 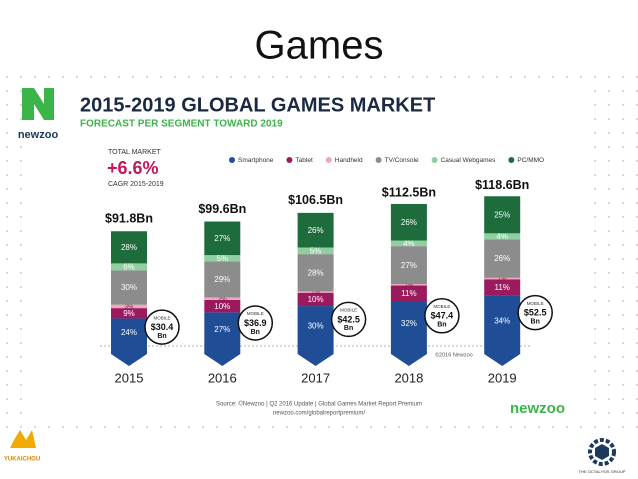 I want to click on mobile-value: $47.4, so click(x=442, y=316).